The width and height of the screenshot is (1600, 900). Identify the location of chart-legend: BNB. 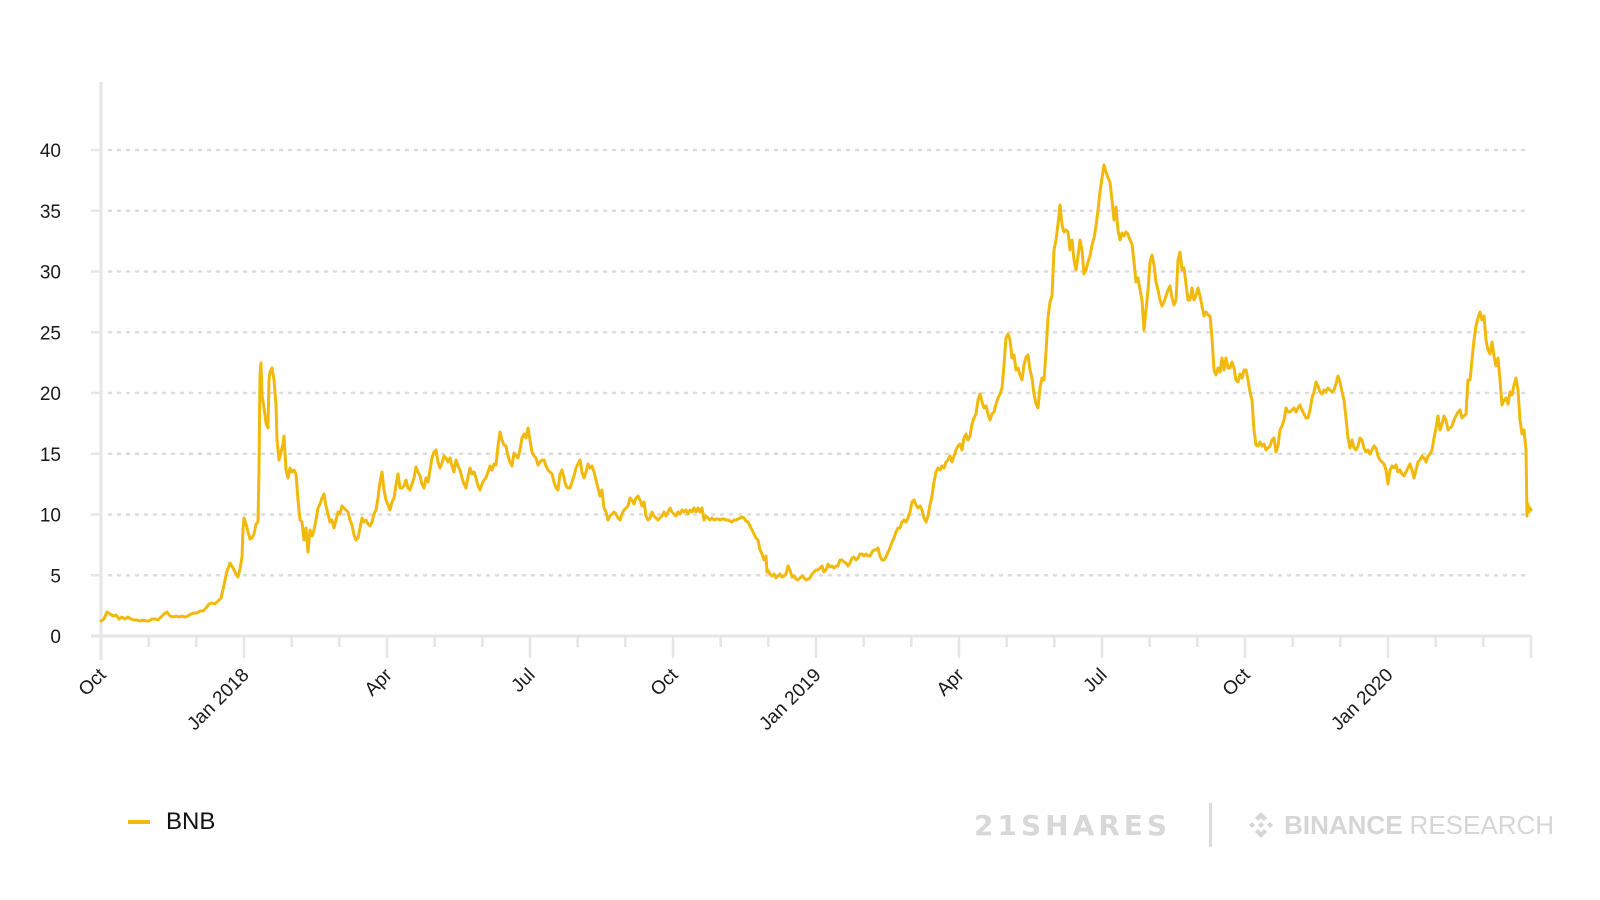
(171, 822).